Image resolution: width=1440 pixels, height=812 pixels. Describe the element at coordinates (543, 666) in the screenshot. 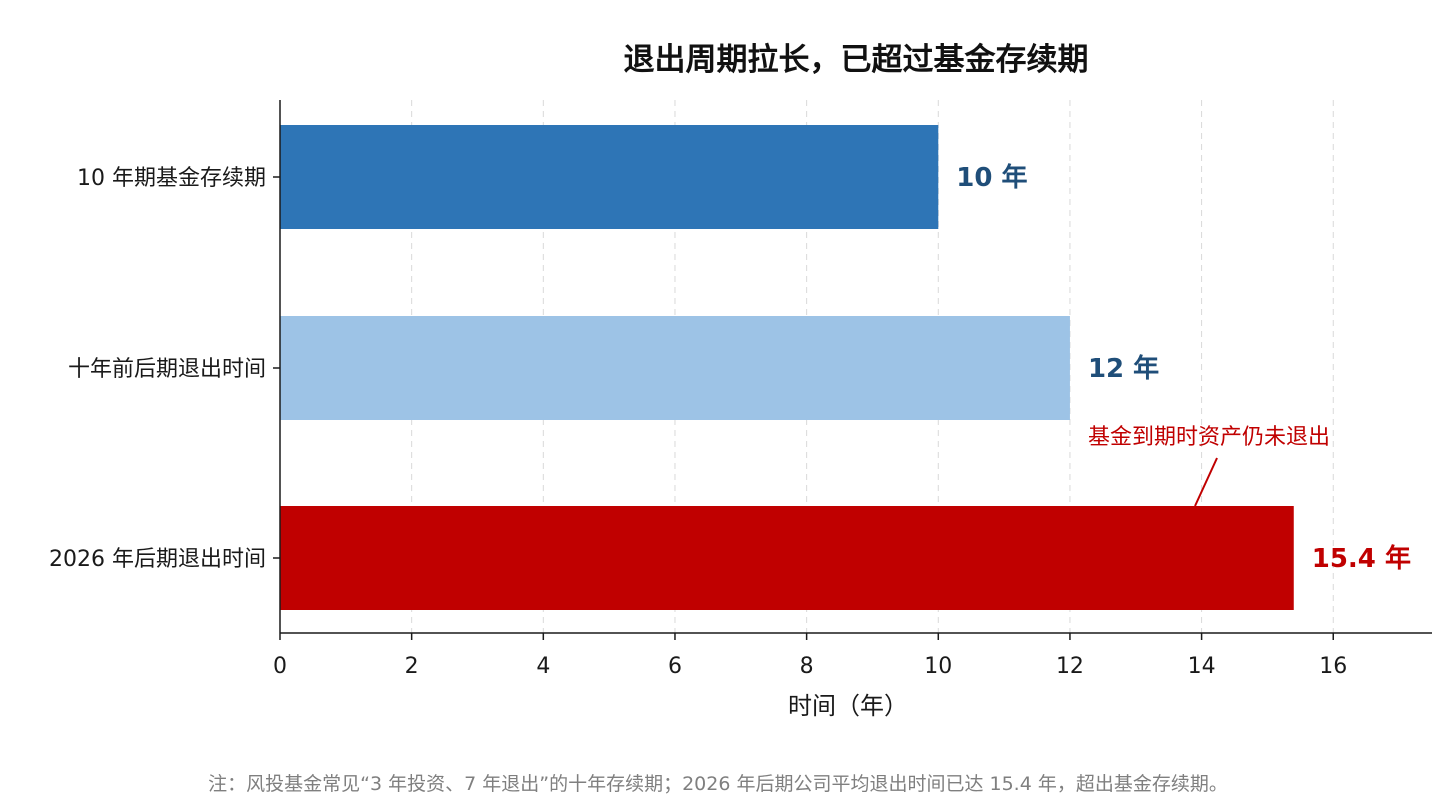

I see `x-tick-label: 4` at that location.